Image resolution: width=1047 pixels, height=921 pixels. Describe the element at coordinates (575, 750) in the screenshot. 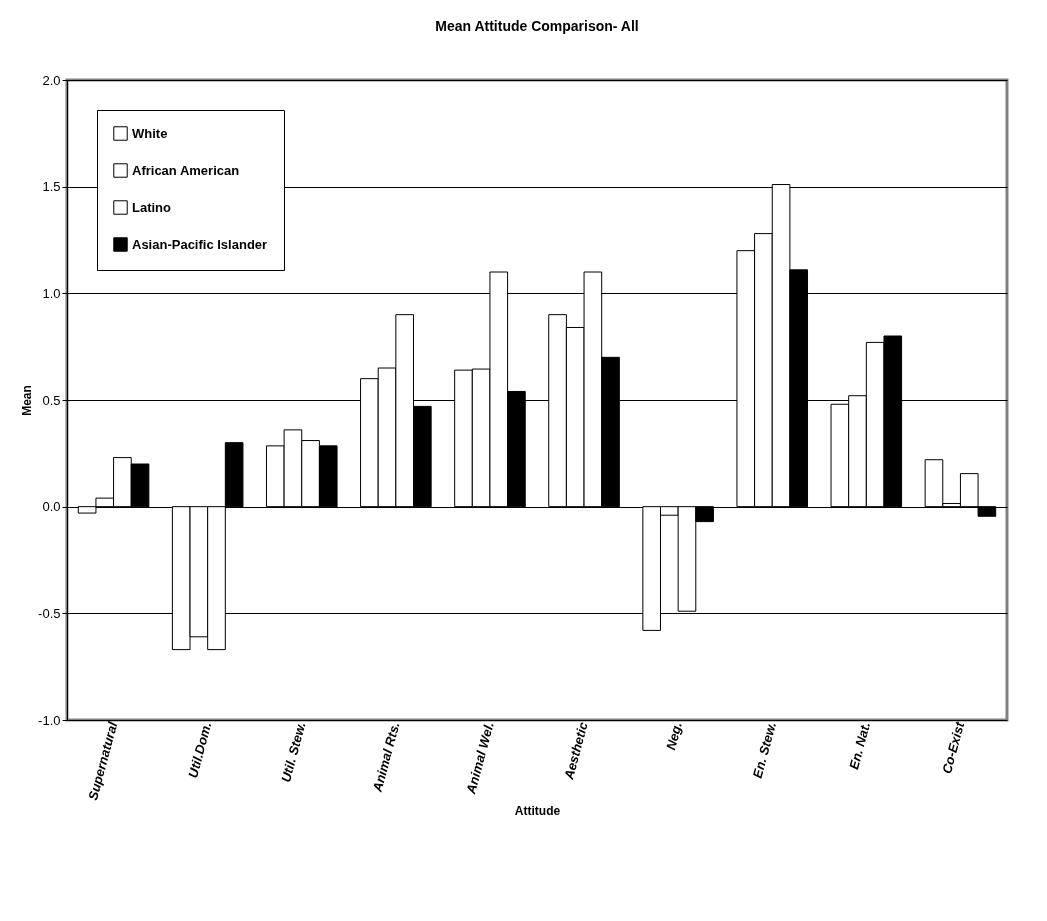

I see `x-tick-label: Aesthetic` at that location.